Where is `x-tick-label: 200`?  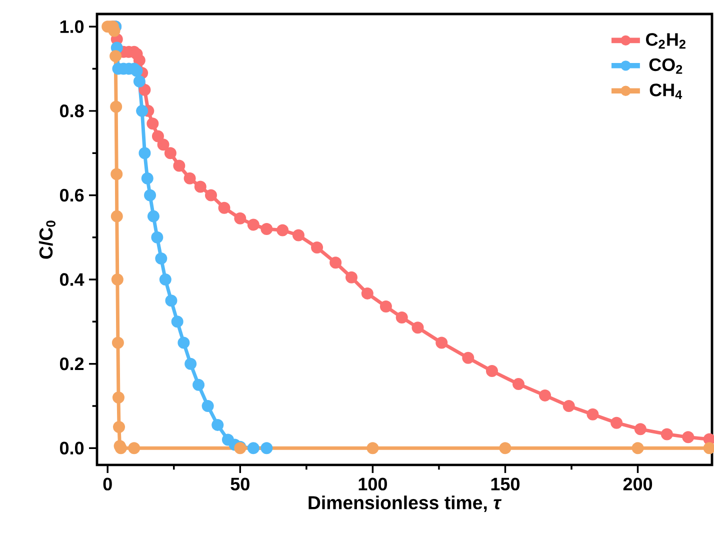 x-tick-label: 200 is located at coordinates (637, 484).